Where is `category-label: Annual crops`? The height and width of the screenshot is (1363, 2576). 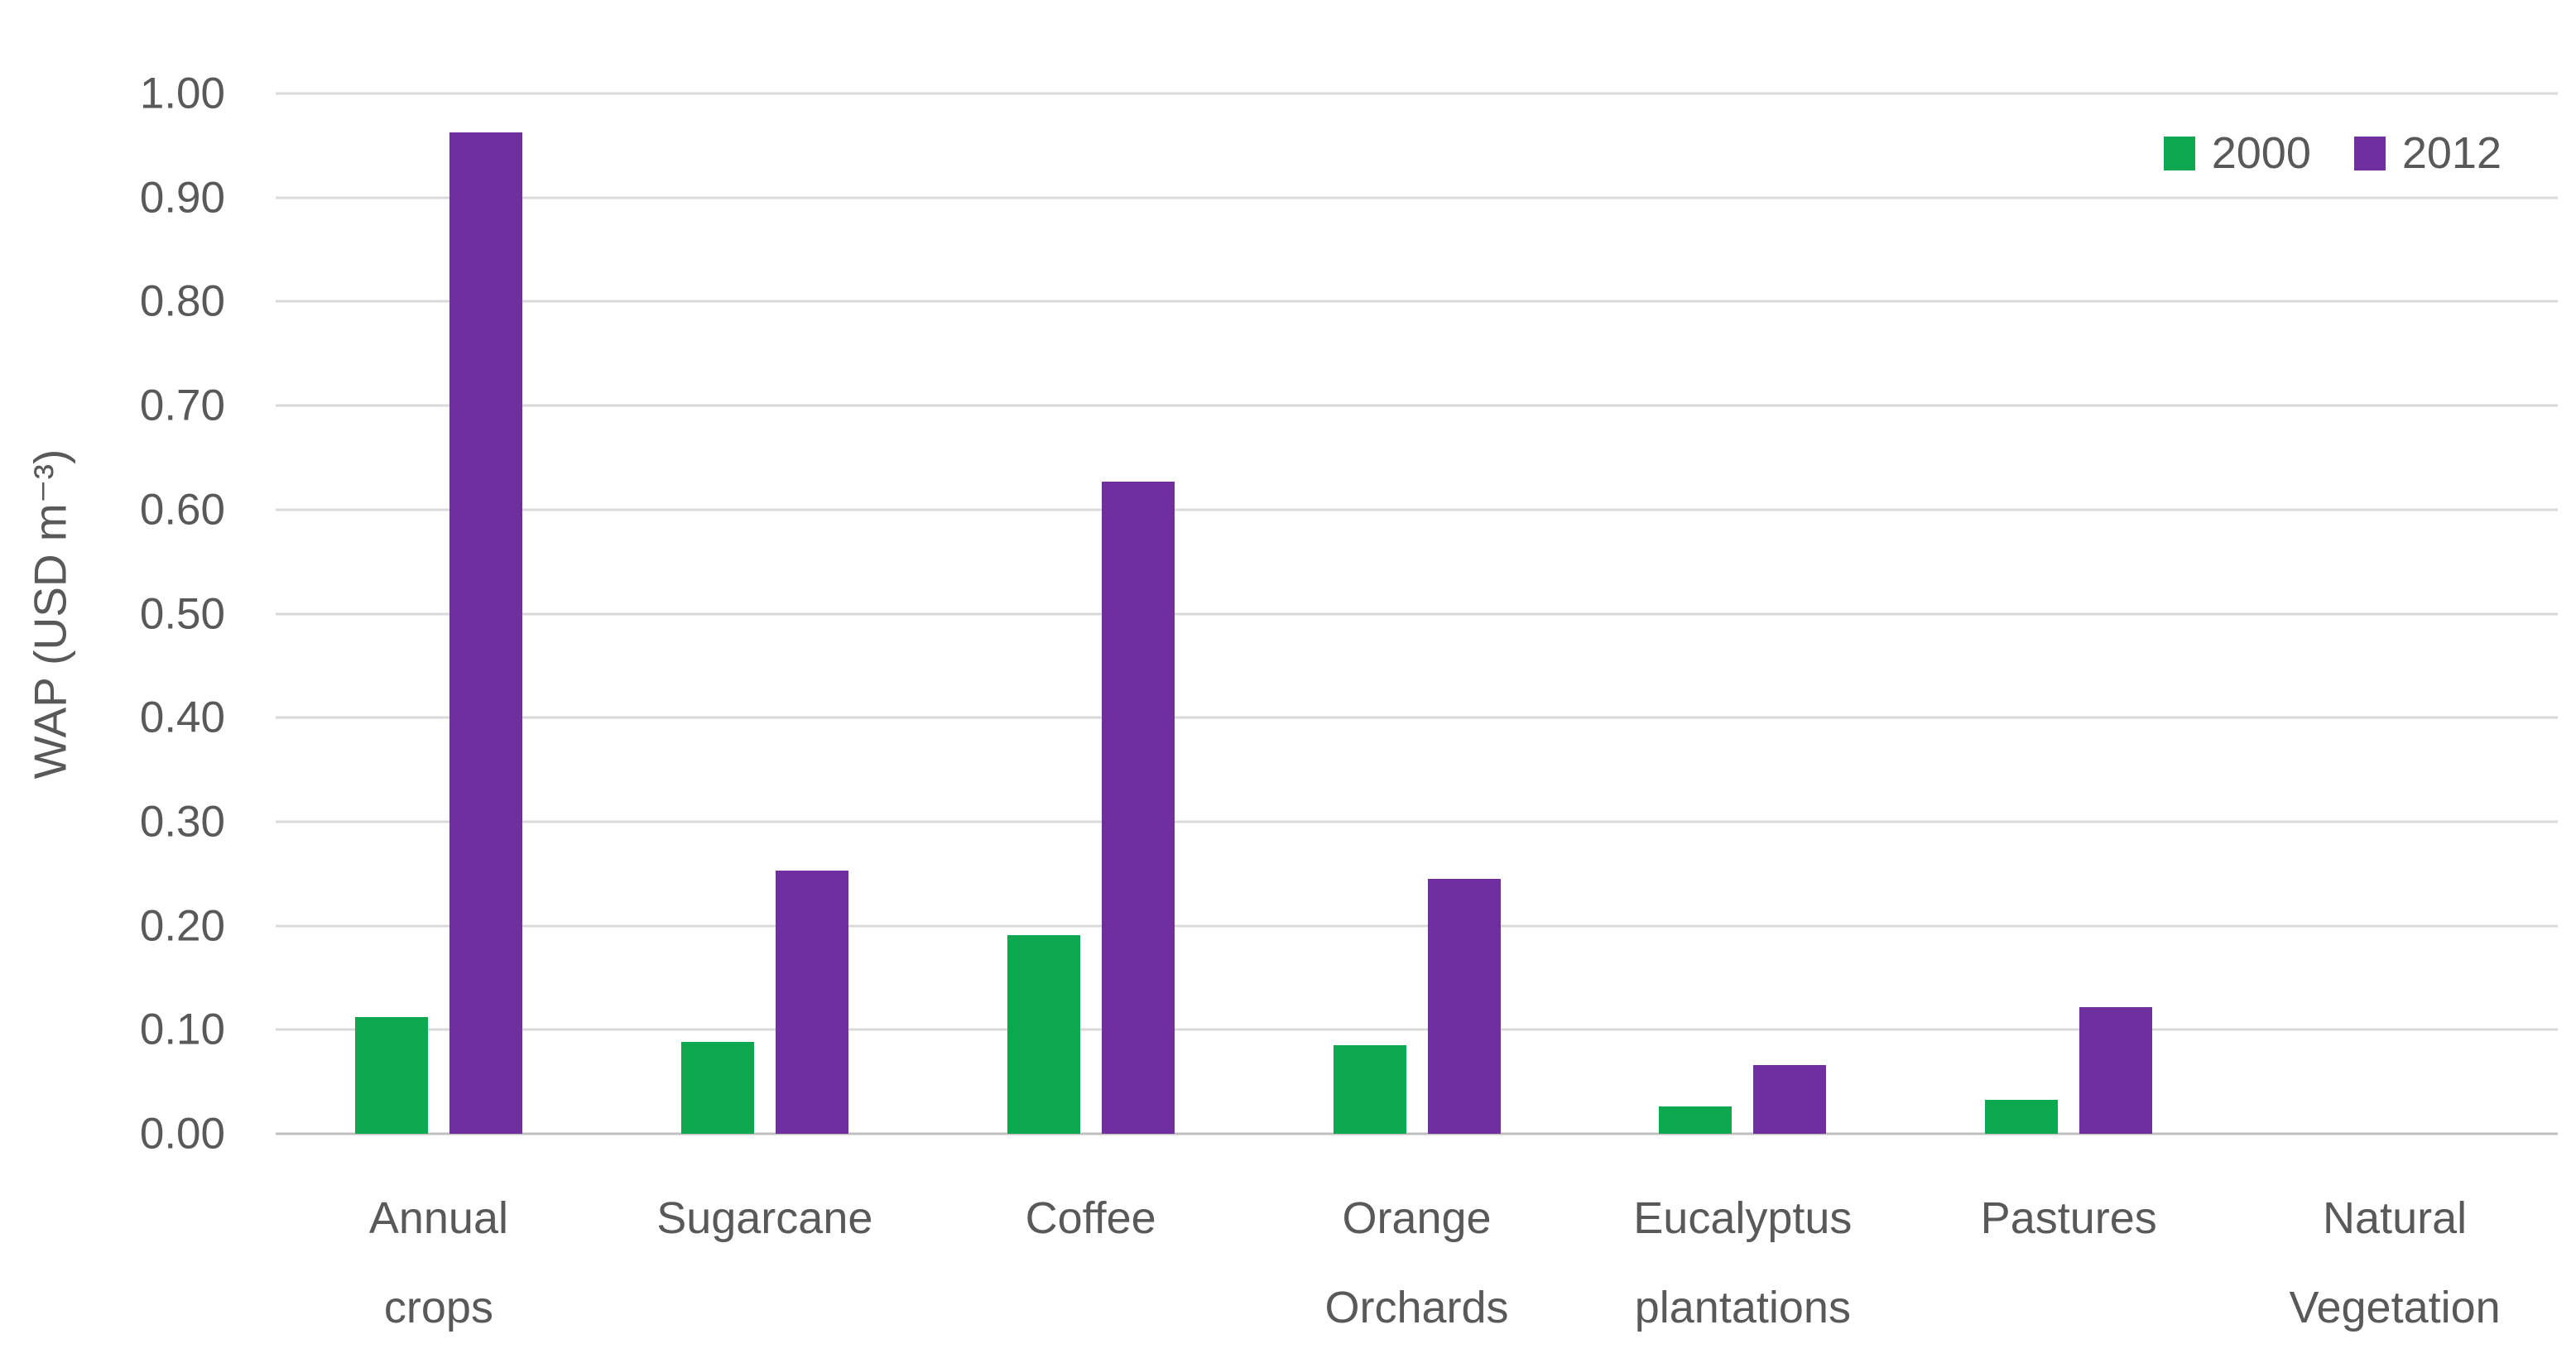
category-label: Annual crops is located at coordinates (438, 1262).